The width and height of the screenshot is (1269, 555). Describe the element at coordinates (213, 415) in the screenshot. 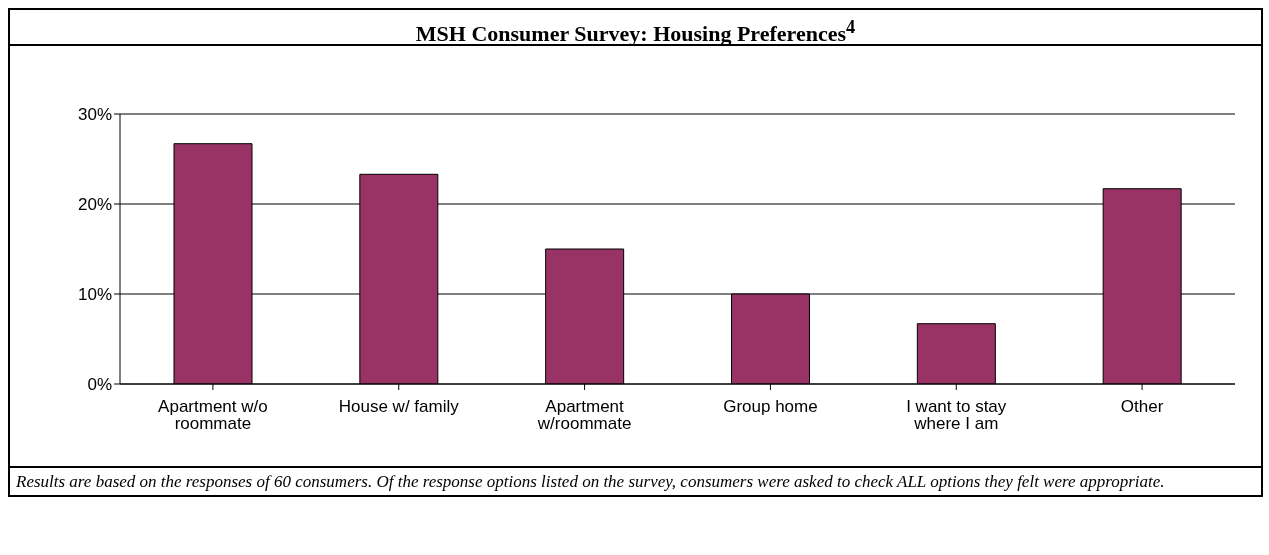

I see `x-tick-label: Apartment w/o roommate` at that location.